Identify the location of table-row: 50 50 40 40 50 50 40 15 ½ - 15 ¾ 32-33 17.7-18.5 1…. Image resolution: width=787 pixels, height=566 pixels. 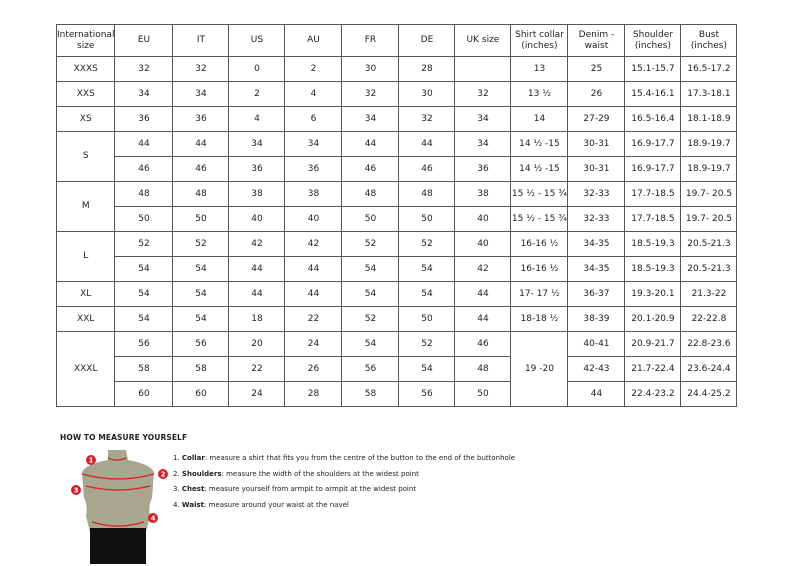
(397, 219).